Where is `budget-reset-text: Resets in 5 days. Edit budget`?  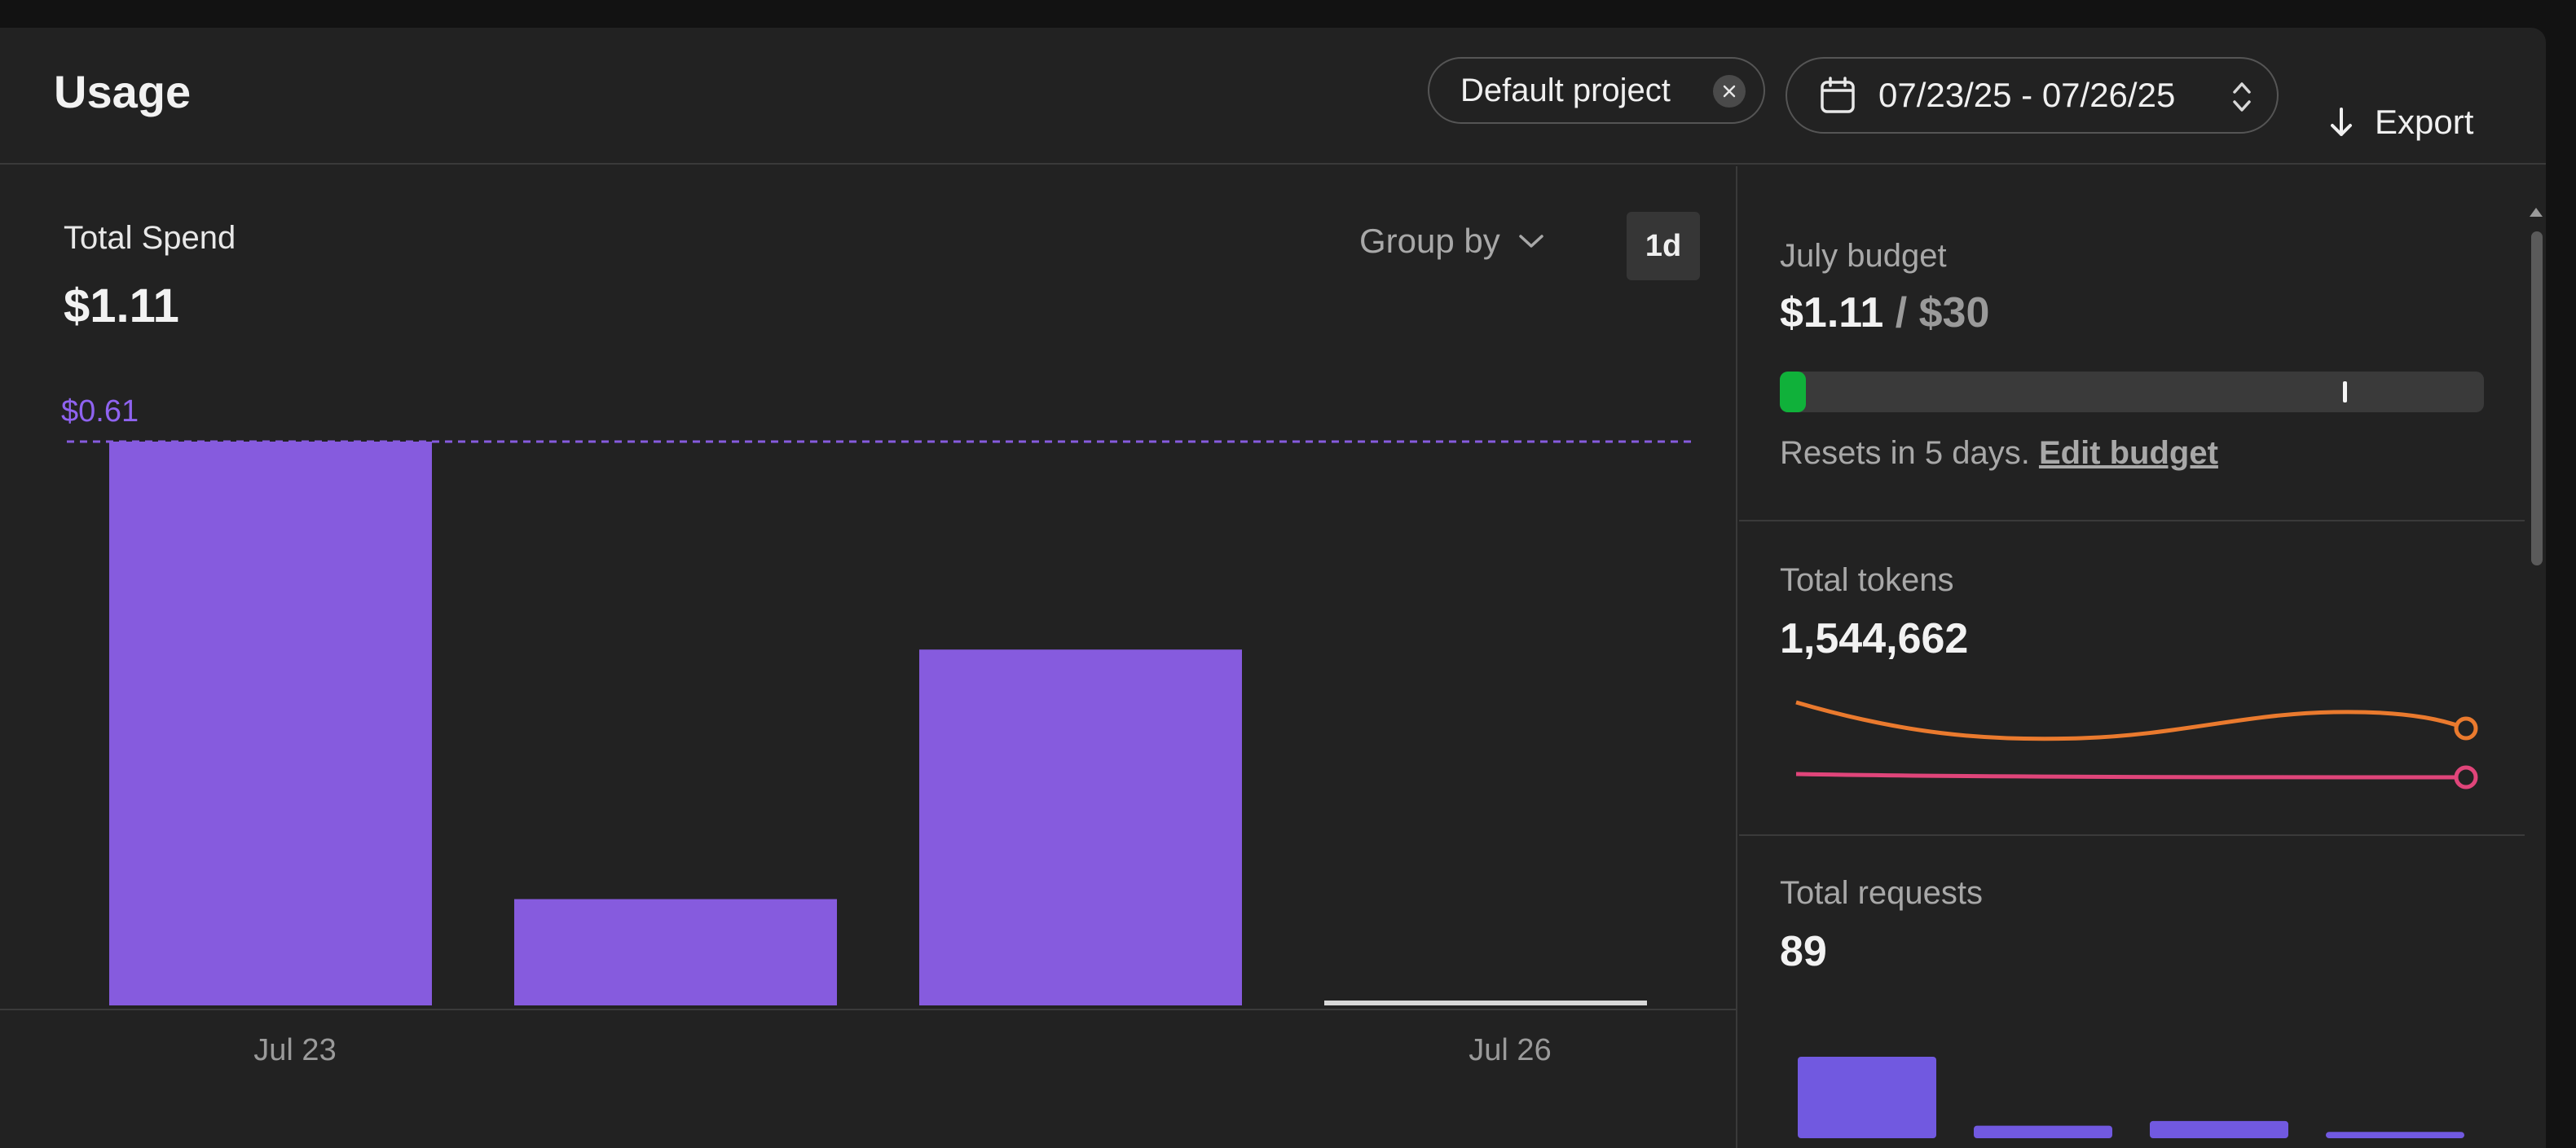 budget-reset-text: Resets in 5 days. Edit budget is located at coordinates (1999, 454).